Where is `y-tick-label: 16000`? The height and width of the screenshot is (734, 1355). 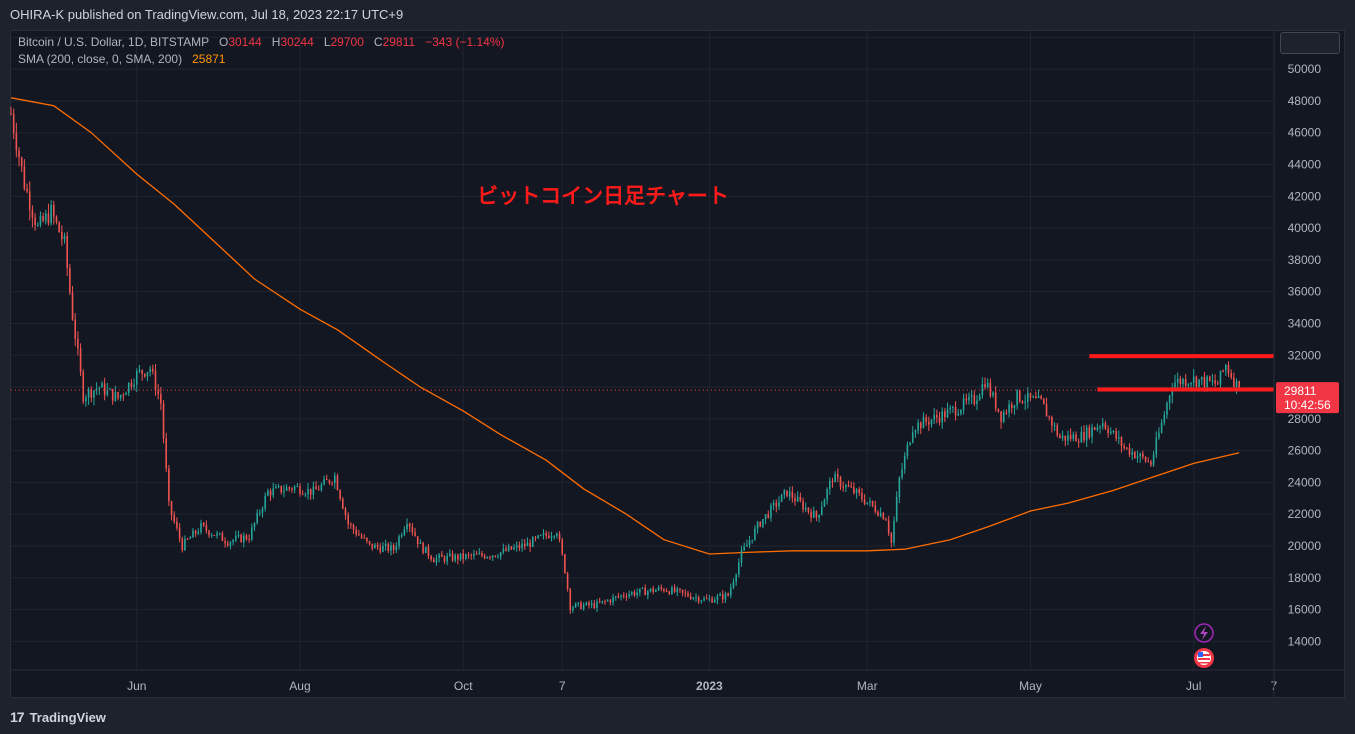
y-tick-label: 16000 is located at coordinates (1305, 610).